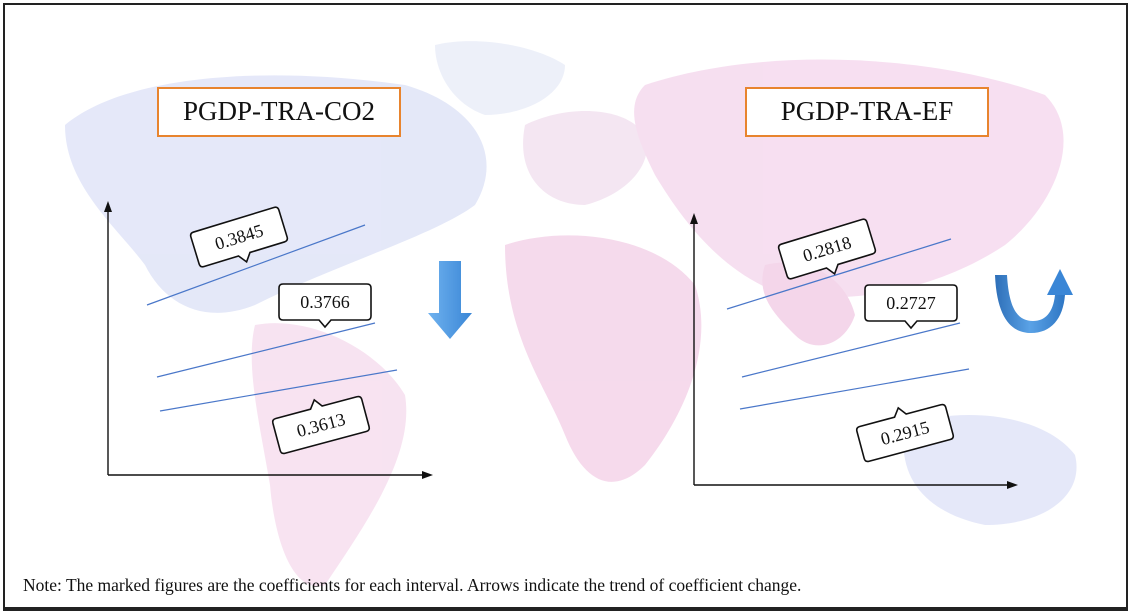 The image size is (1132, 614). What do you see at coordinates (1034, 301) in the screenshot?
I see `right-trend-u-turn-arrow-icon` at bounding box center [1034, 301].